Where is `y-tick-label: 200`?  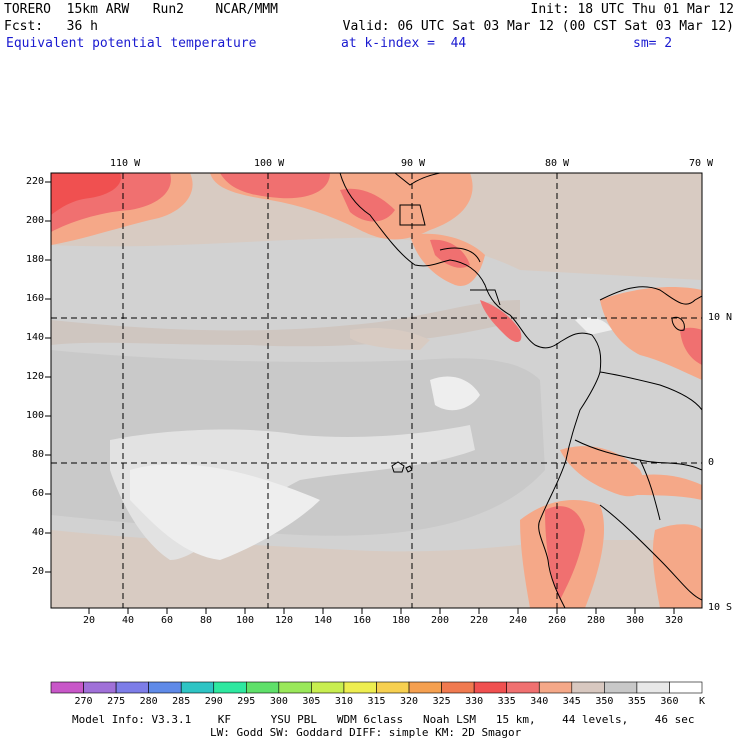
y-tick-label: 200 is located at coordinates (34, 220).